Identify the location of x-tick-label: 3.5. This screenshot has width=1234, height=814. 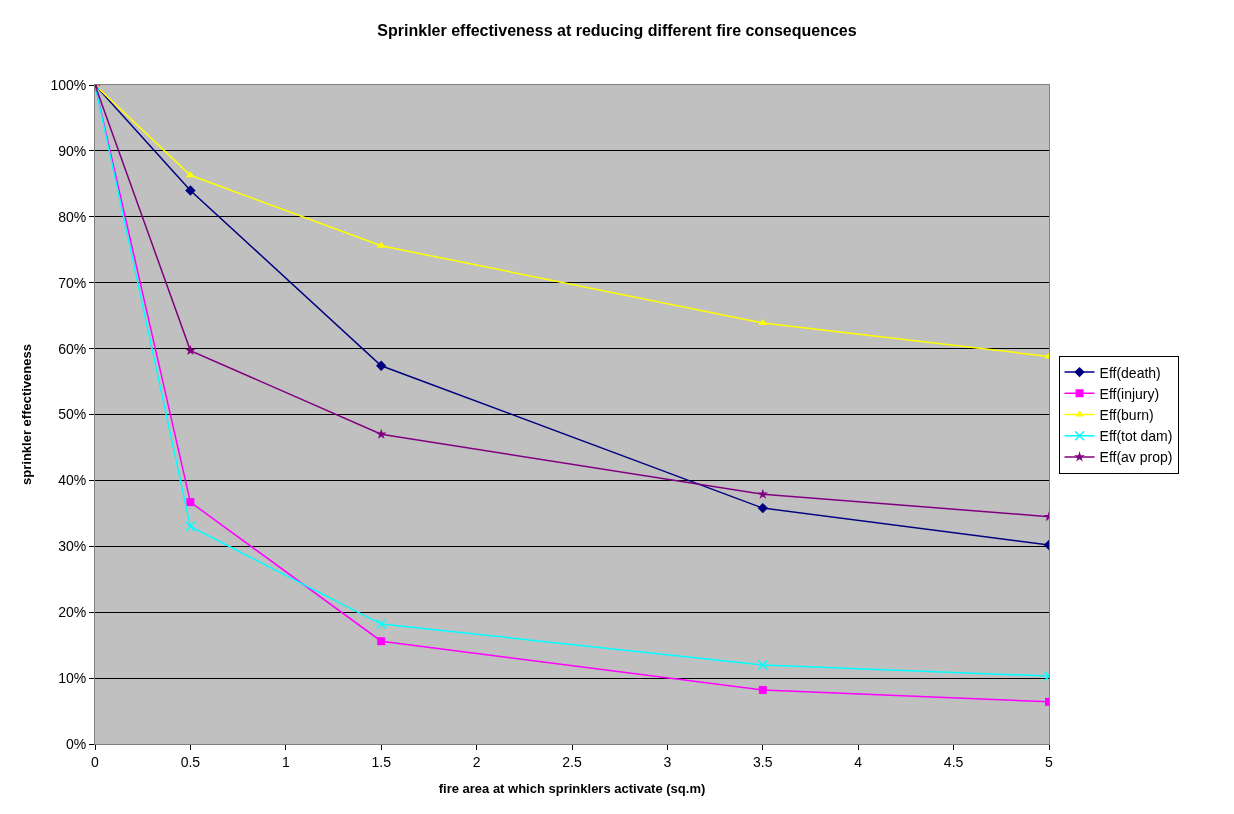
(763, 761).